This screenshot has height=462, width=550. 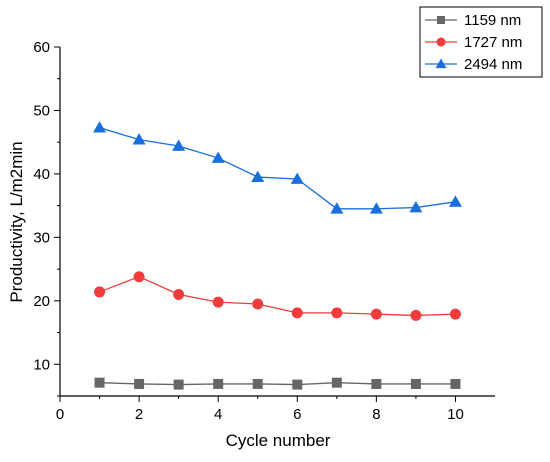 What do you see at coordinates (41, 47) in the screenshot?
I see `y-tick-label: 60` at bounding box center [41, 47].